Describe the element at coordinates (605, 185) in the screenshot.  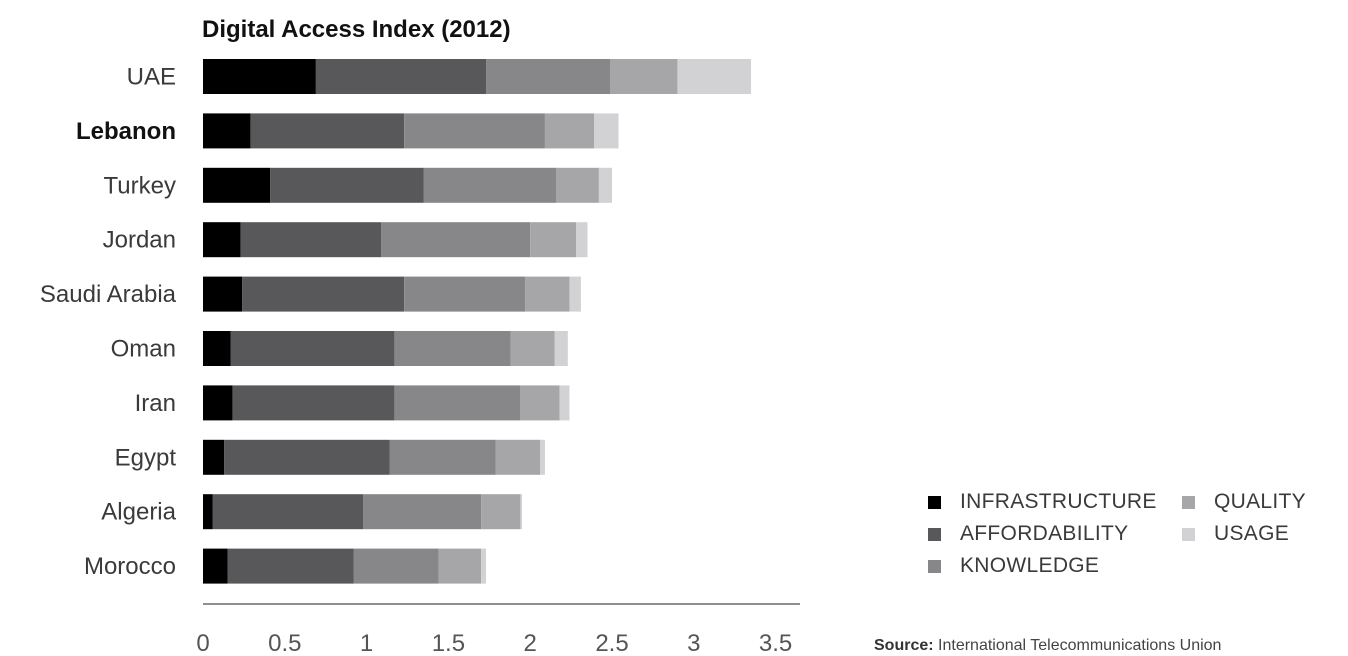
I see `bar-turkey-usage` at that location.